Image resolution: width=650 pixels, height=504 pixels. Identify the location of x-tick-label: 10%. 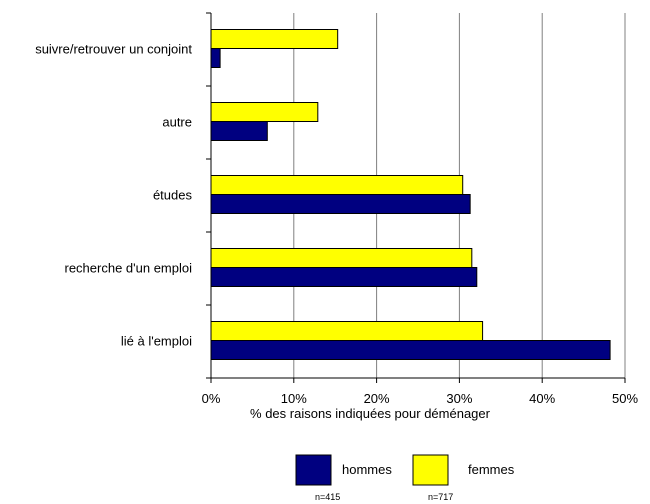
(294, 398).